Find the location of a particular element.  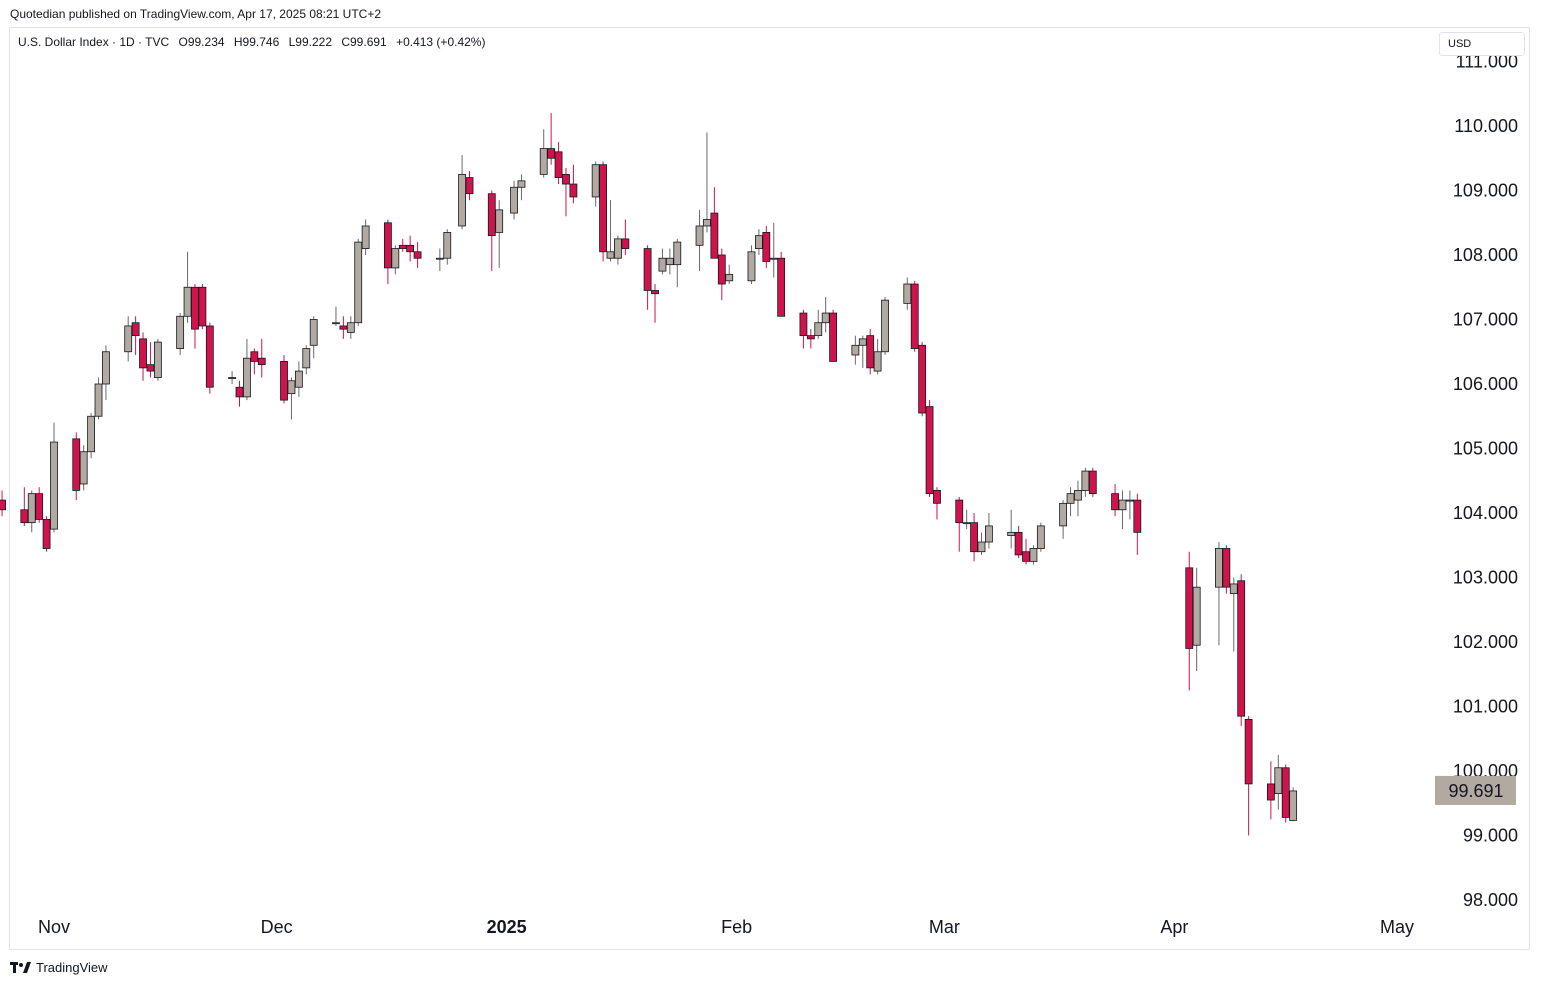

symbol-name: U.S. Dollar Index · 1D · TVC is located at coordinates (94, 42).